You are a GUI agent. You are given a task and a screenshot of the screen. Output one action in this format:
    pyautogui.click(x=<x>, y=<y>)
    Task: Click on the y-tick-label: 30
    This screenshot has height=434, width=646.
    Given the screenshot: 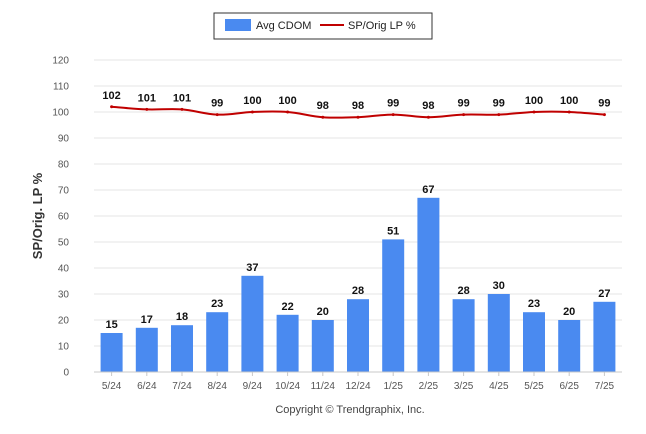 What is the action you would take?
    pyautogui.click(x=64, y=295)
    